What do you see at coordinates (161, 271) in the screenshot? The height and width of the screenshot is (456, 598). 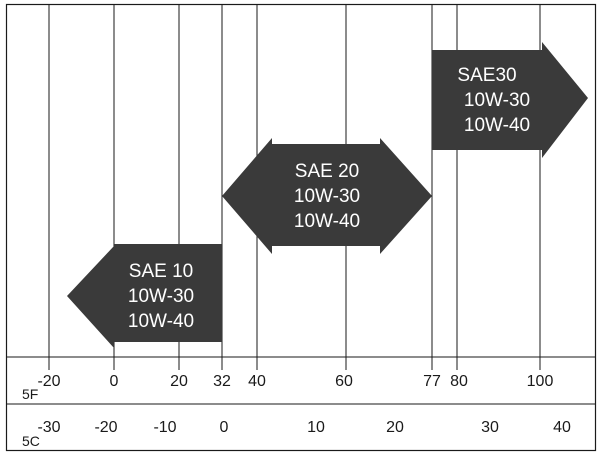 I see `arrow-sae10-line-1: SAE 10` at bounding box center [161, 271].